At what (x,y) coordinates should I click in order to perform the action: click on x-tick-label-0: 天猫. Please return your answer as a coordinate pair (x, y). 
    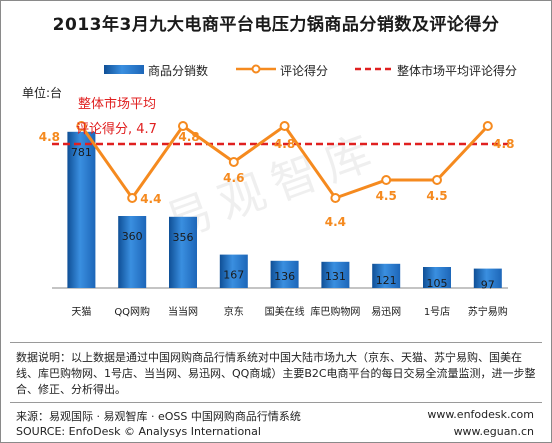
    Looking at the image, I should click on (81, 311).